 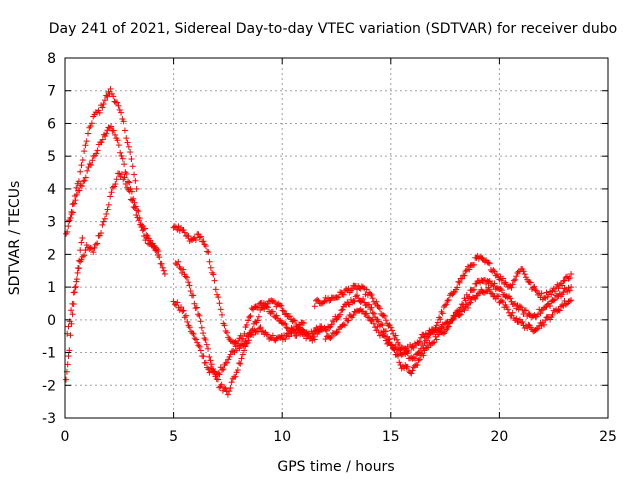 I want to click on y-tick-label: 7, so click(x=51, y=92).